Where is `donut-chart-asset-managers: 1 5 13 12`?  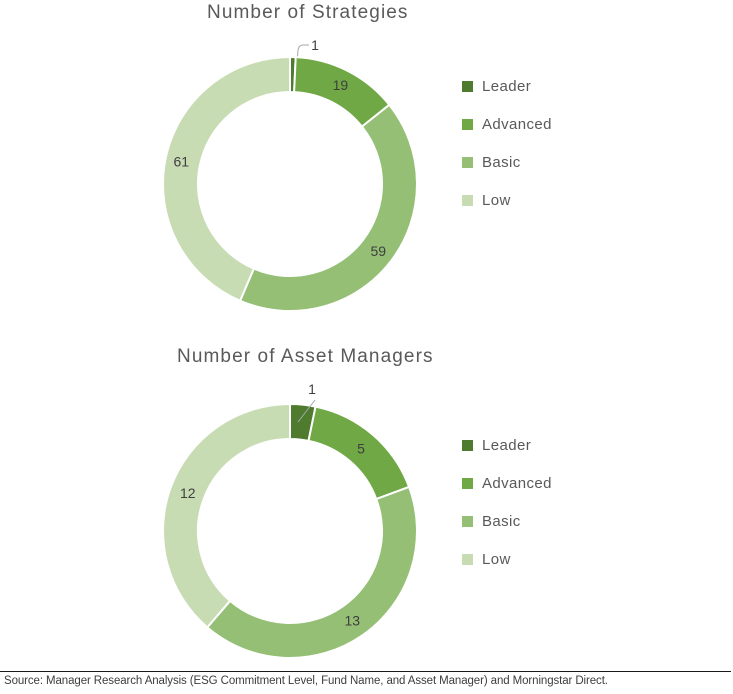 donut-chart-asset-managers: 1 5 13 12 is located at coordinates (290, 520).